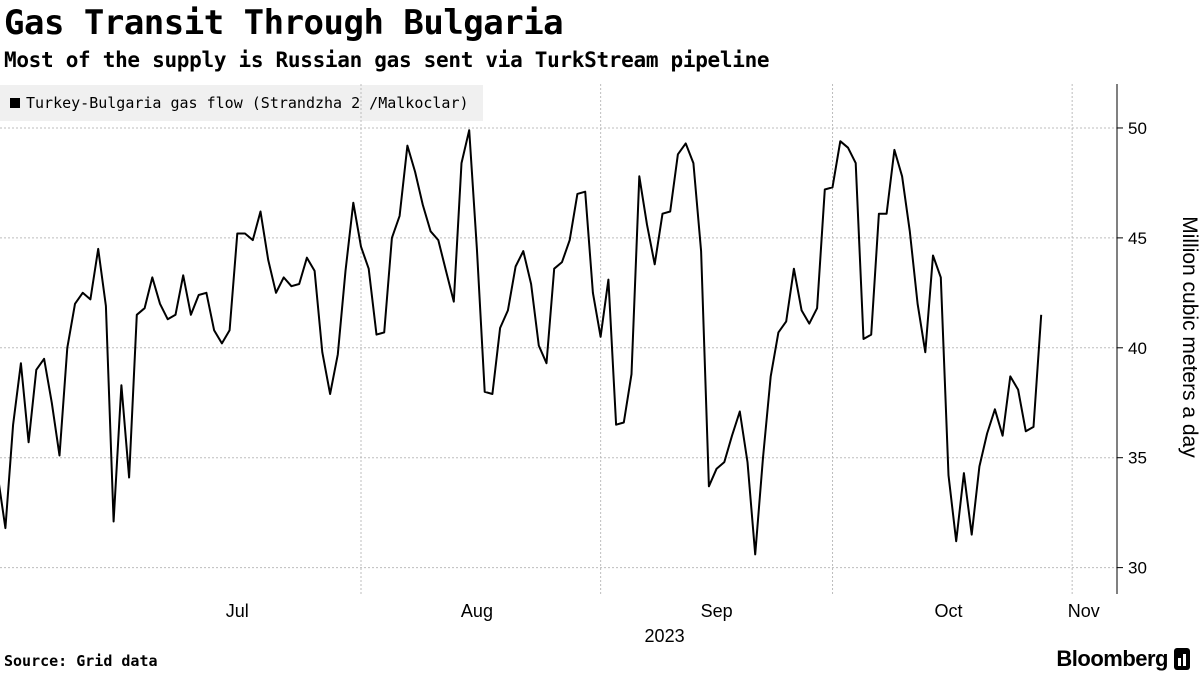  What do you see at coordinates (665, 636) in the screenshot?
I see `x-axis-label: 2023` at bounding box center [665, 636].